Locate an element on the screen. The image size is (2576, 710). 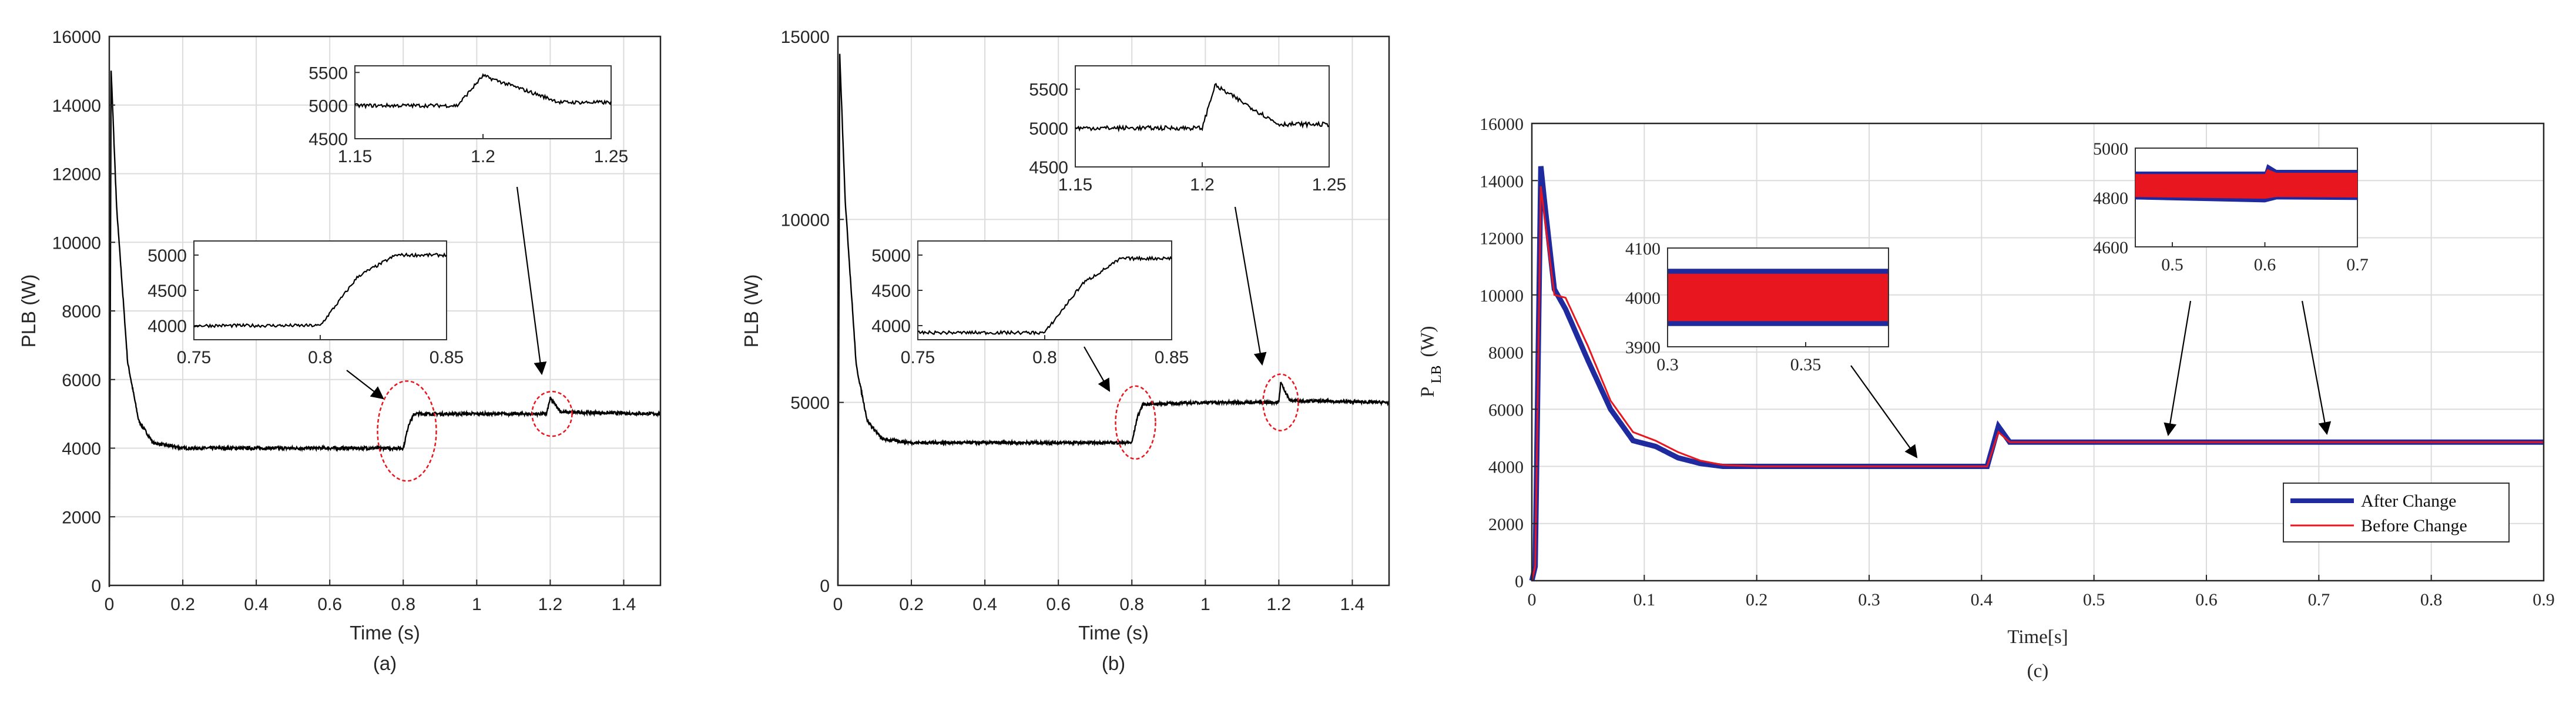
x-tick-label: 0.3 is located at coordinates (1869, 599).